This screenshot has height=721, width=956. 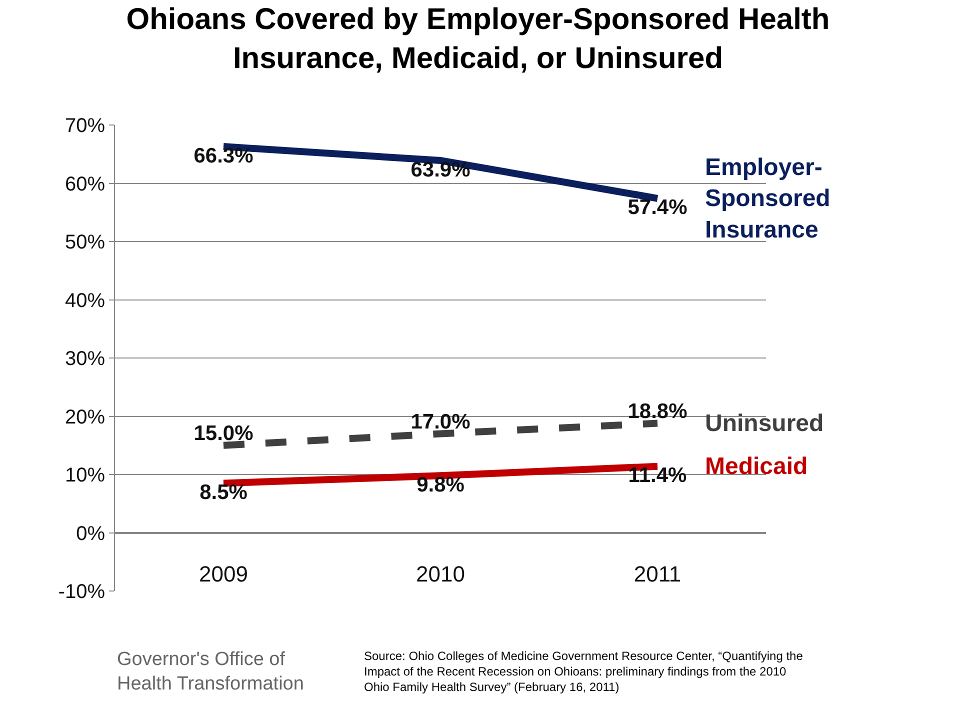 I want to click on data-label: 11.4%, so click(x=658, y=476).